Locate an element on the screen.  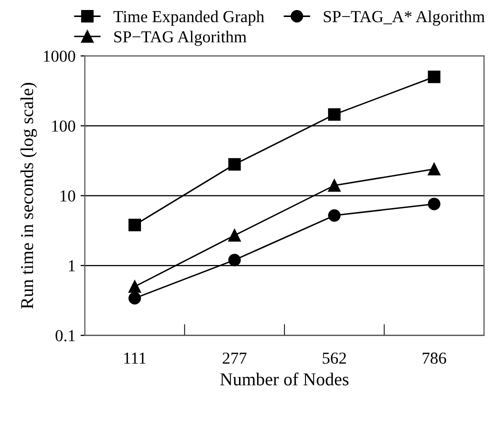
x-tick-label: 111 is located at coordinates (135, 358).